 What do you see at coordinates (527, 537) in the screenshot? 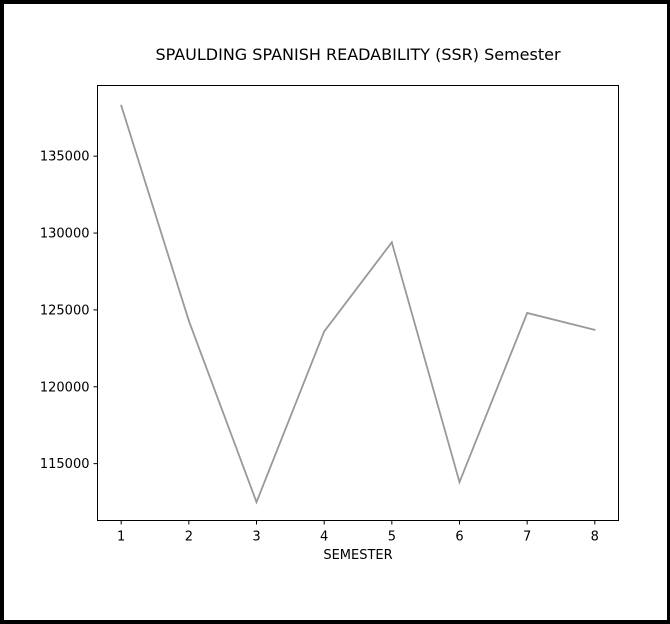
I see `x-tick-label: 7` at bounding box center [527, 537].